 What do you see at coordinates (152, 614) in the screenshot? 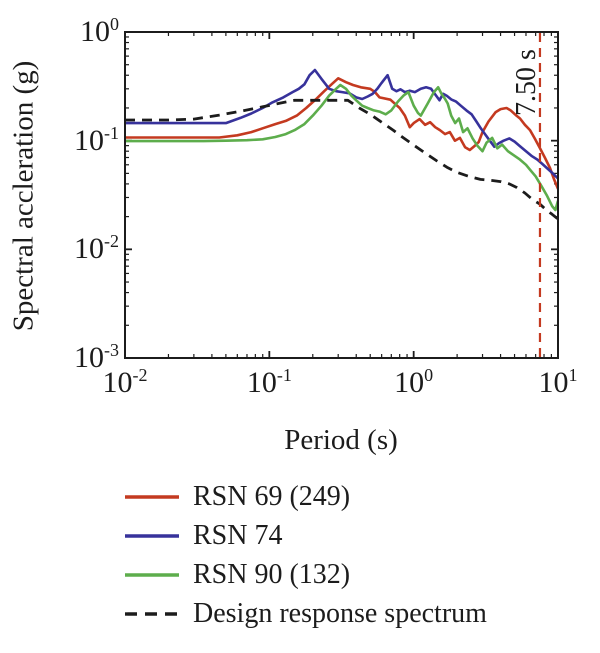
I see `legend-swatch-dashed` at bounding box center [152, 614].